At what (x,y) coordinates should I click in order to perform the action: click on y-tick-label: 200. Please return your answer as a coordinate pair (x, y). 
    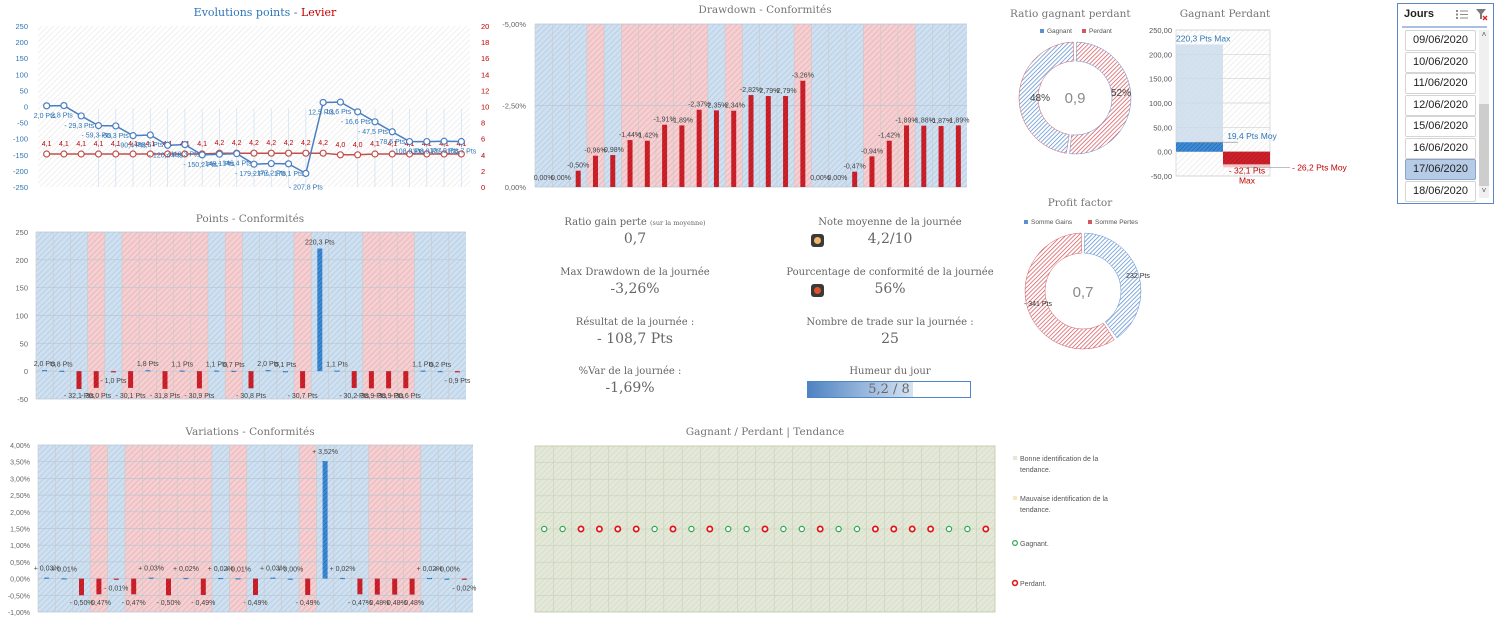
    Looking at the image, I should click on (21, 260).